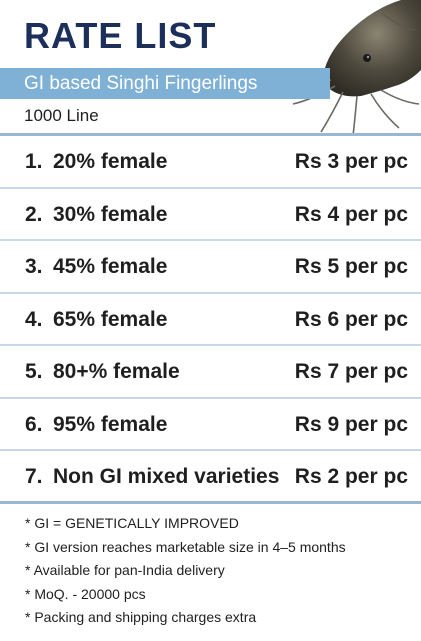 The height and width of the screenshot is (641, 421). What do you see at coordinates (34, 161) in the screenshot?
I see `row-number: 1.` at bounding box center [34, 161].